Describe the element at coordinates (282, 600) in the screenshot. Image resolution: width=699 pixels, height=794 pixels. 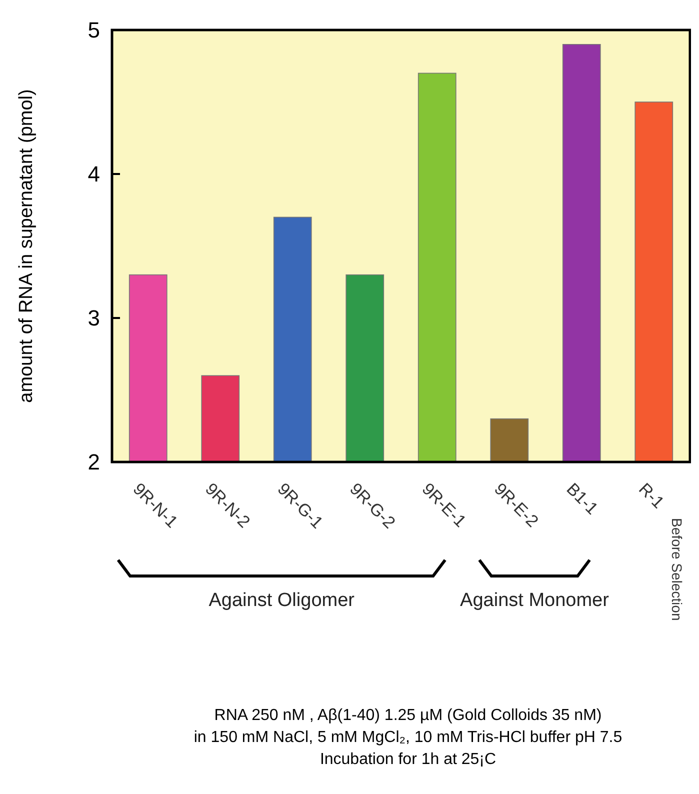
I see `text: Against Oligomer` at that location.